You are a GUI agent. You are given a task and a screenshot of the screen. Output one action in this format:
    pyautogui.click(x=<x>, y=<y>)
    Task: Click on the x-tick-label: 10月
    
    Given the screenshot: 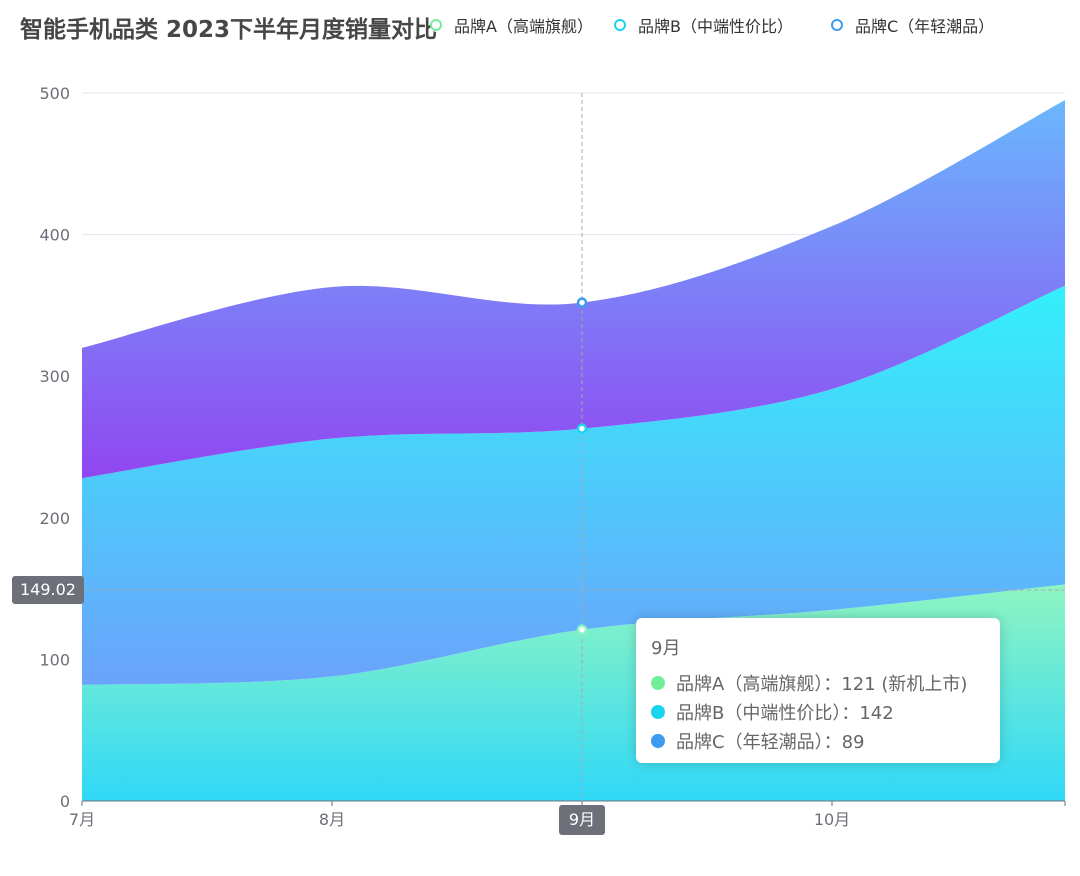 What is the action you would take?
    pyautogui.click(x=832, y=819)
    